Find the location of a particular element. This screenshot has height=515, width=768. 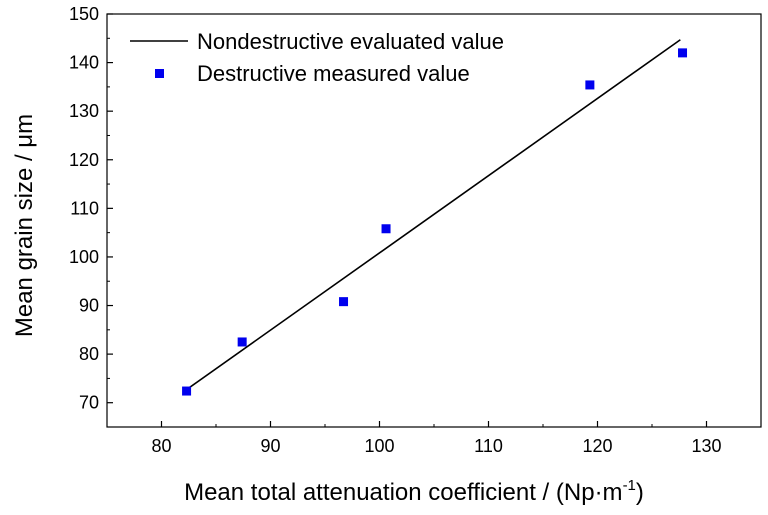

y-tick-label: 70 is located at coordinates (89, 403).